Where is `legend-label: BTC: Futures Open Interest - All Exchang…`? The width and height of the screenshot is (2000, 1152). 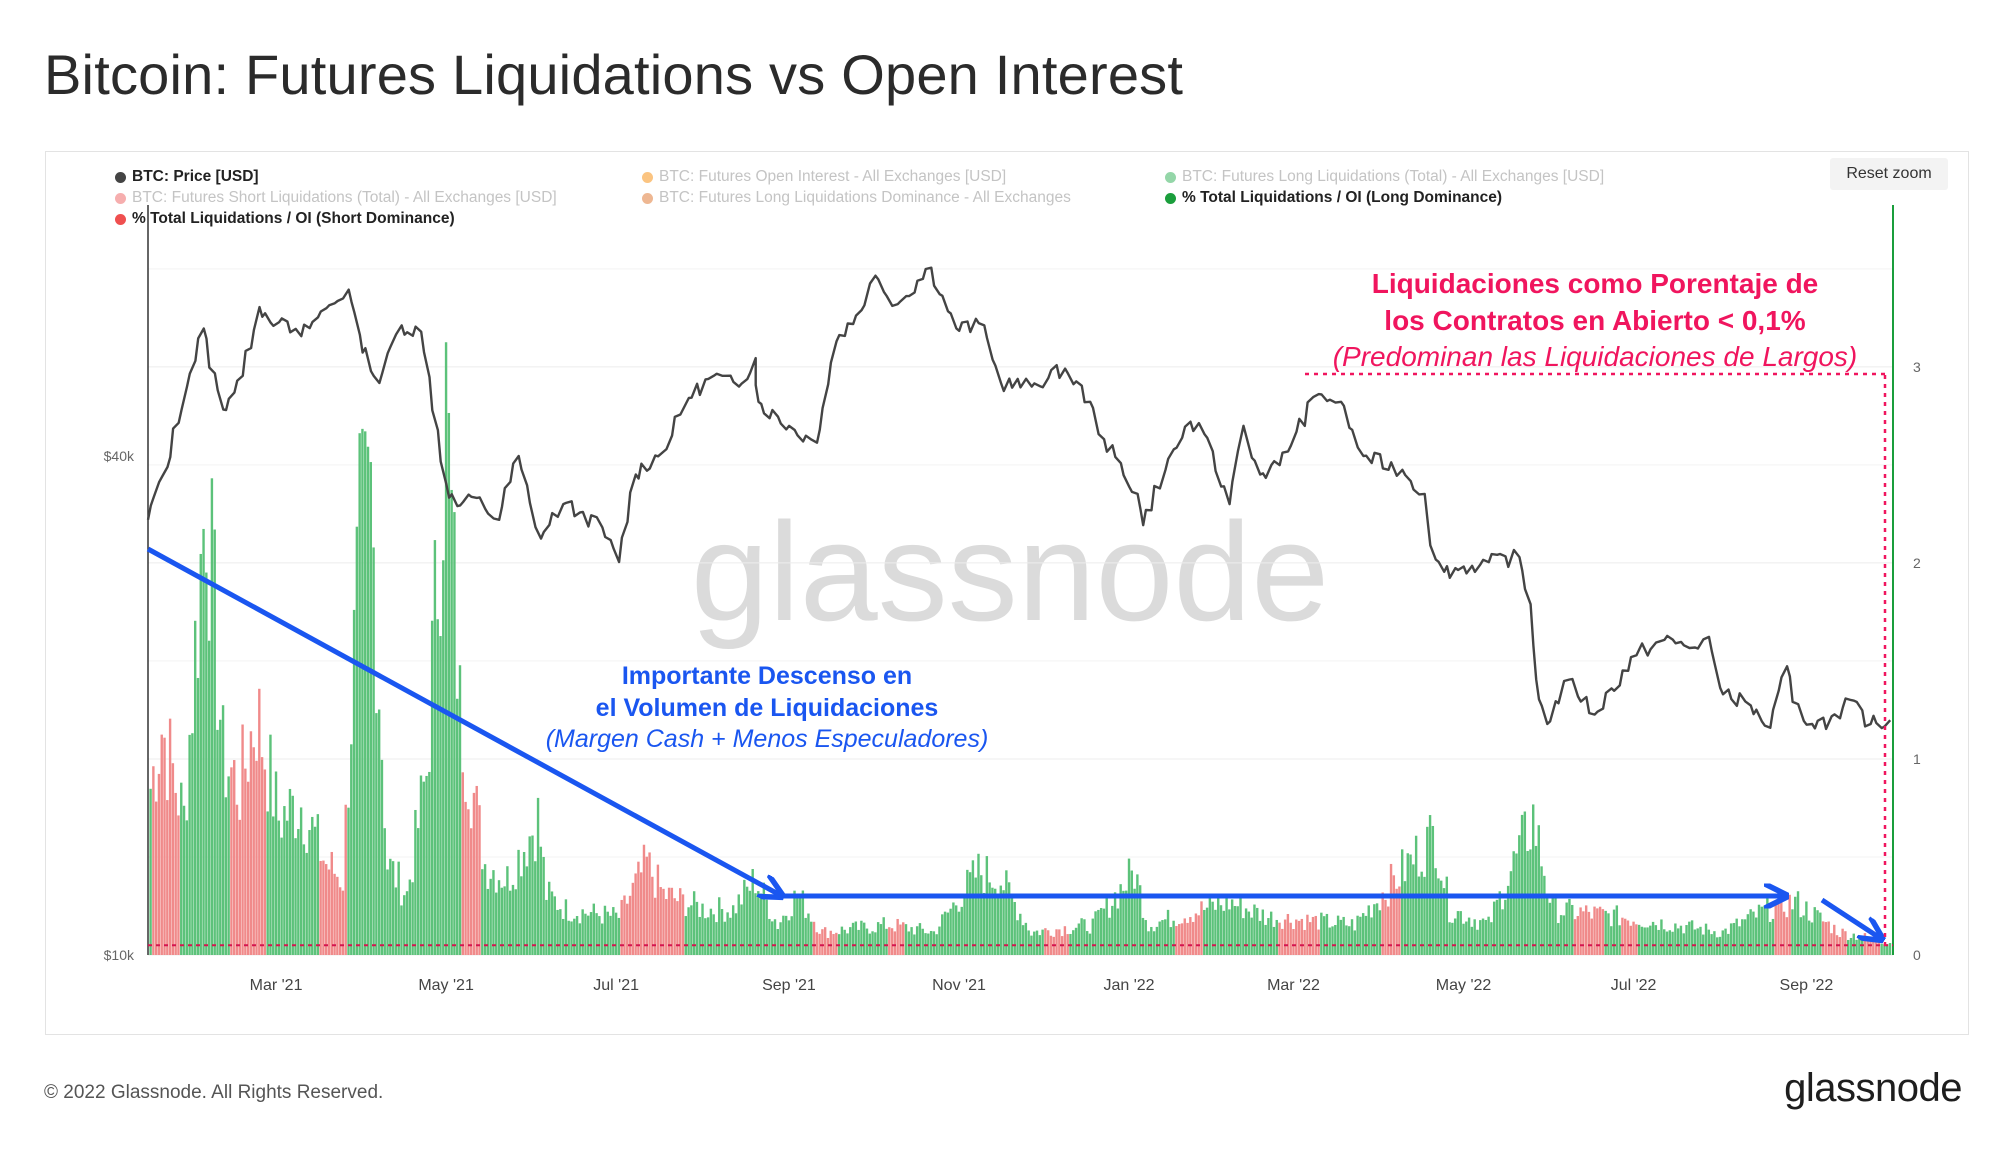
legend-label: BTC: Futures Open Interest - All Exchang… is located at coordinates (833, 176).